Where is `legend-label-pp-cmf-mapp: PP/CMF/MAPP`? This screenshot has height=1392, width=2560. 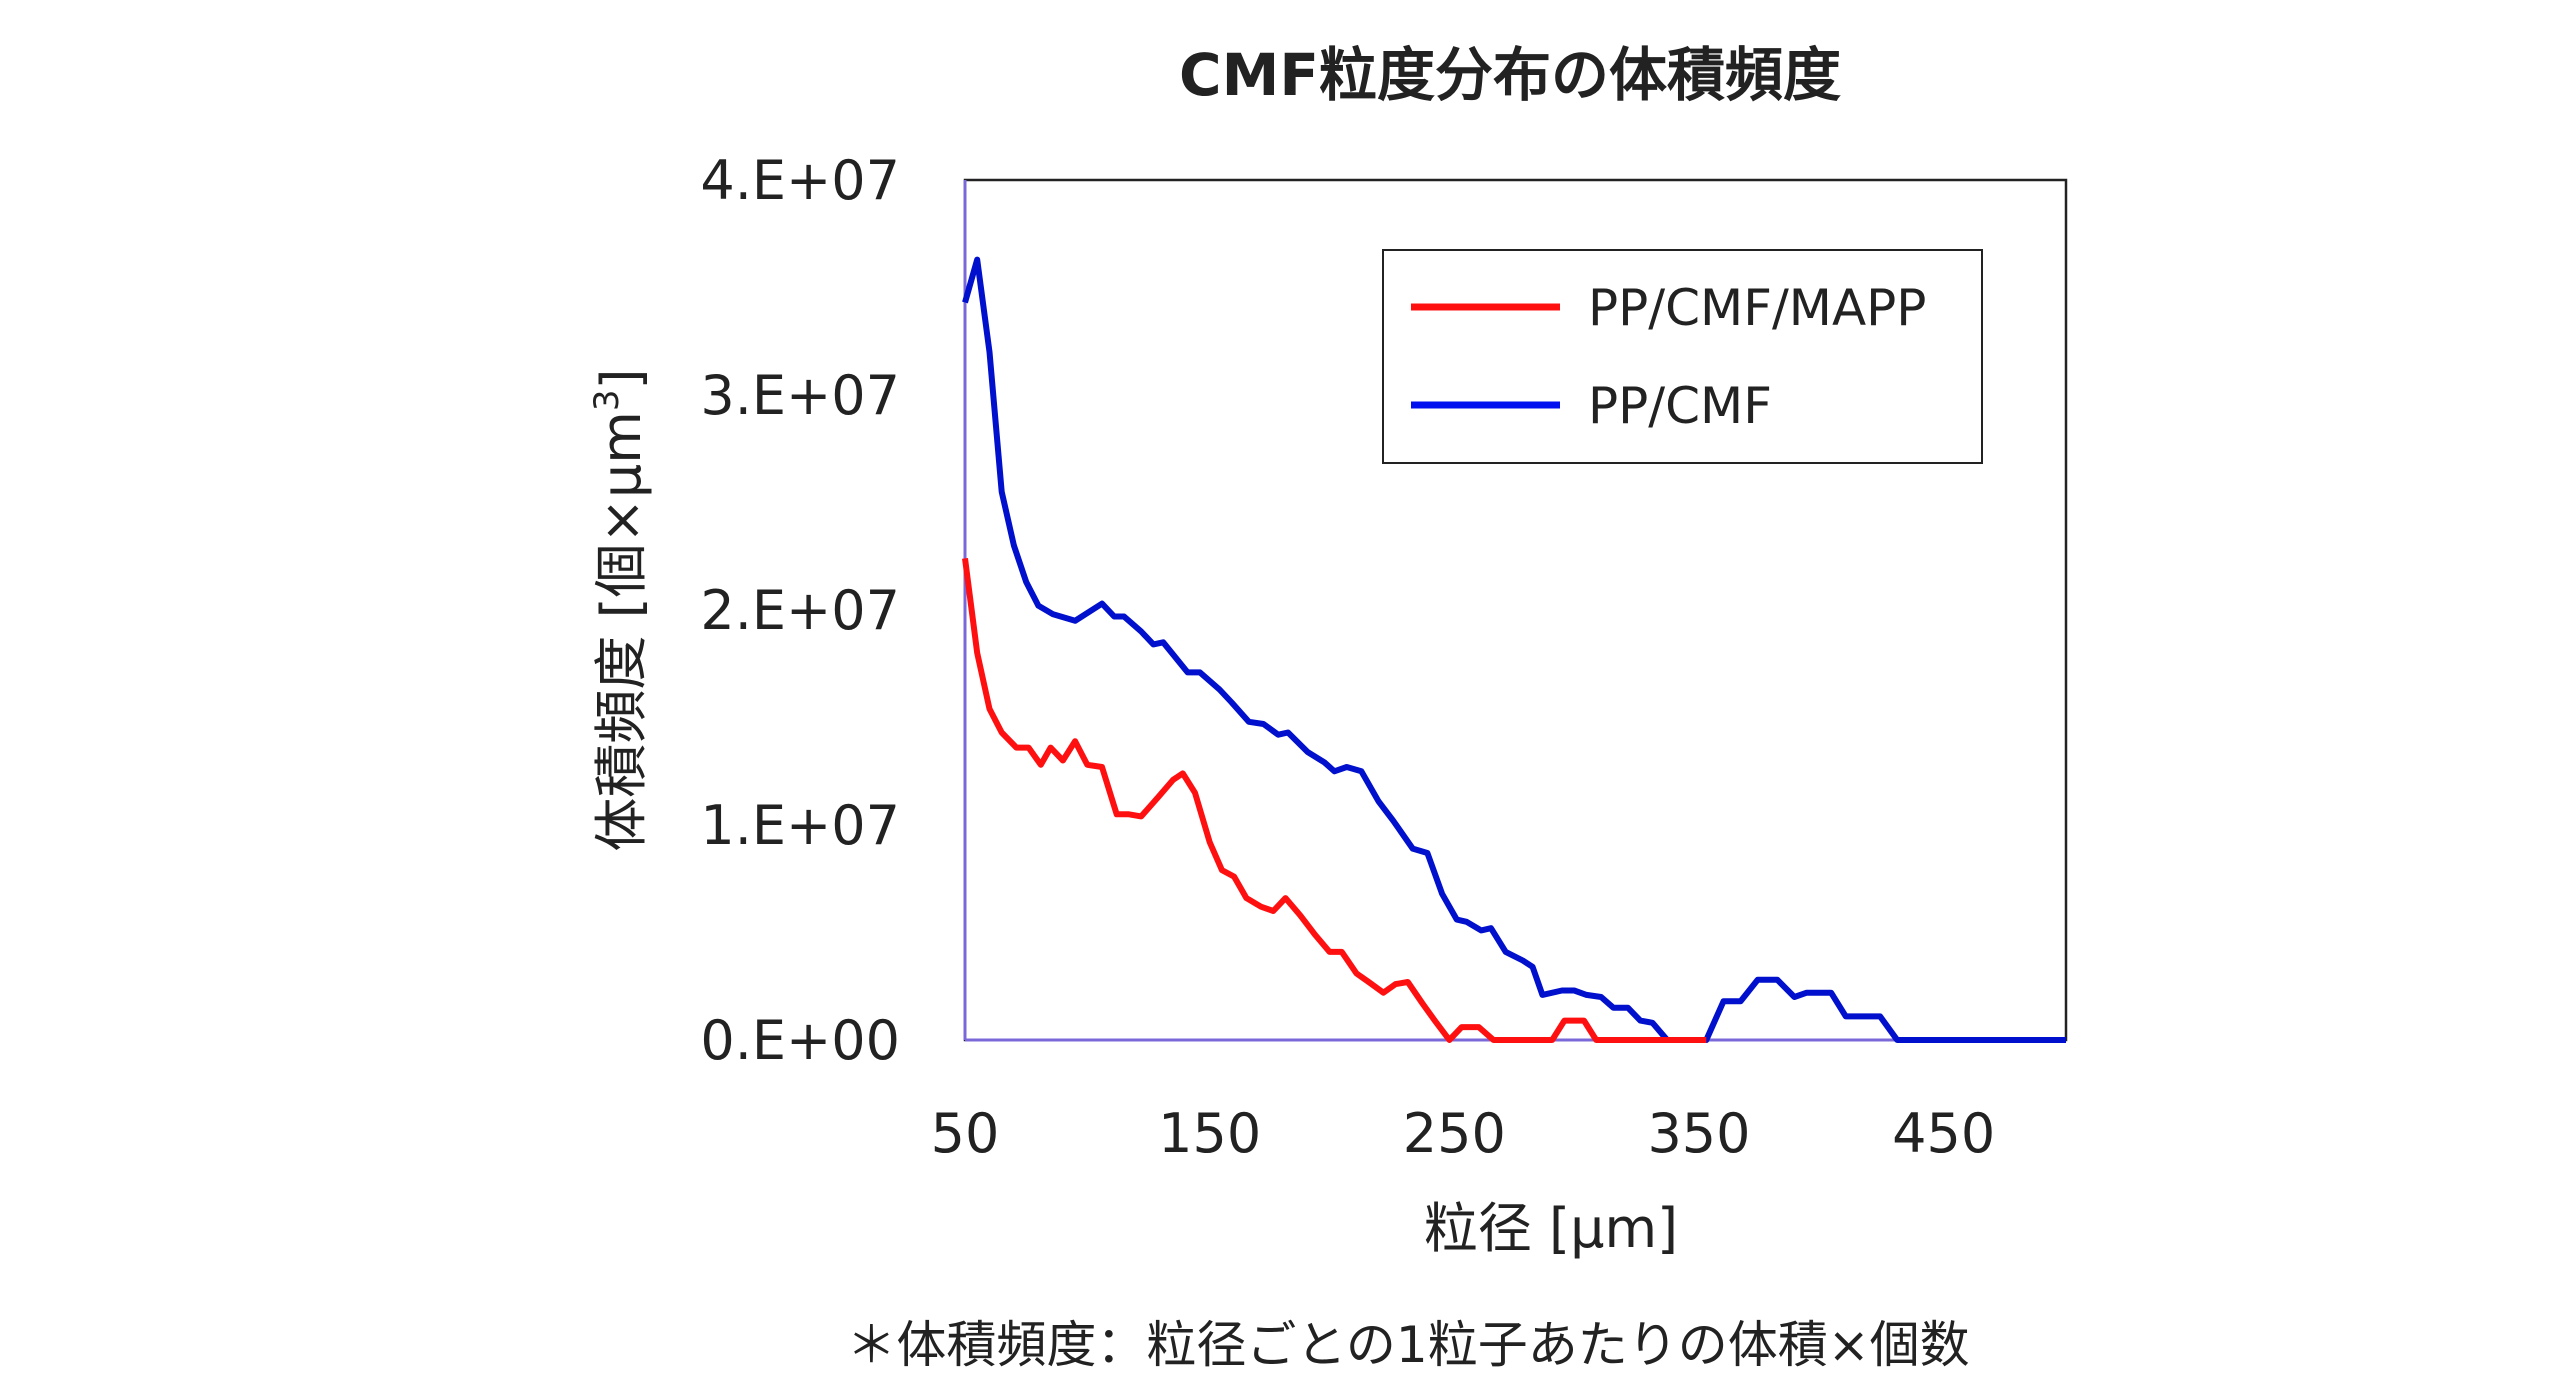
legend-label-pp-cmf-mapp: PP/CMF/MAPP is located at coordinates (1757, 308).